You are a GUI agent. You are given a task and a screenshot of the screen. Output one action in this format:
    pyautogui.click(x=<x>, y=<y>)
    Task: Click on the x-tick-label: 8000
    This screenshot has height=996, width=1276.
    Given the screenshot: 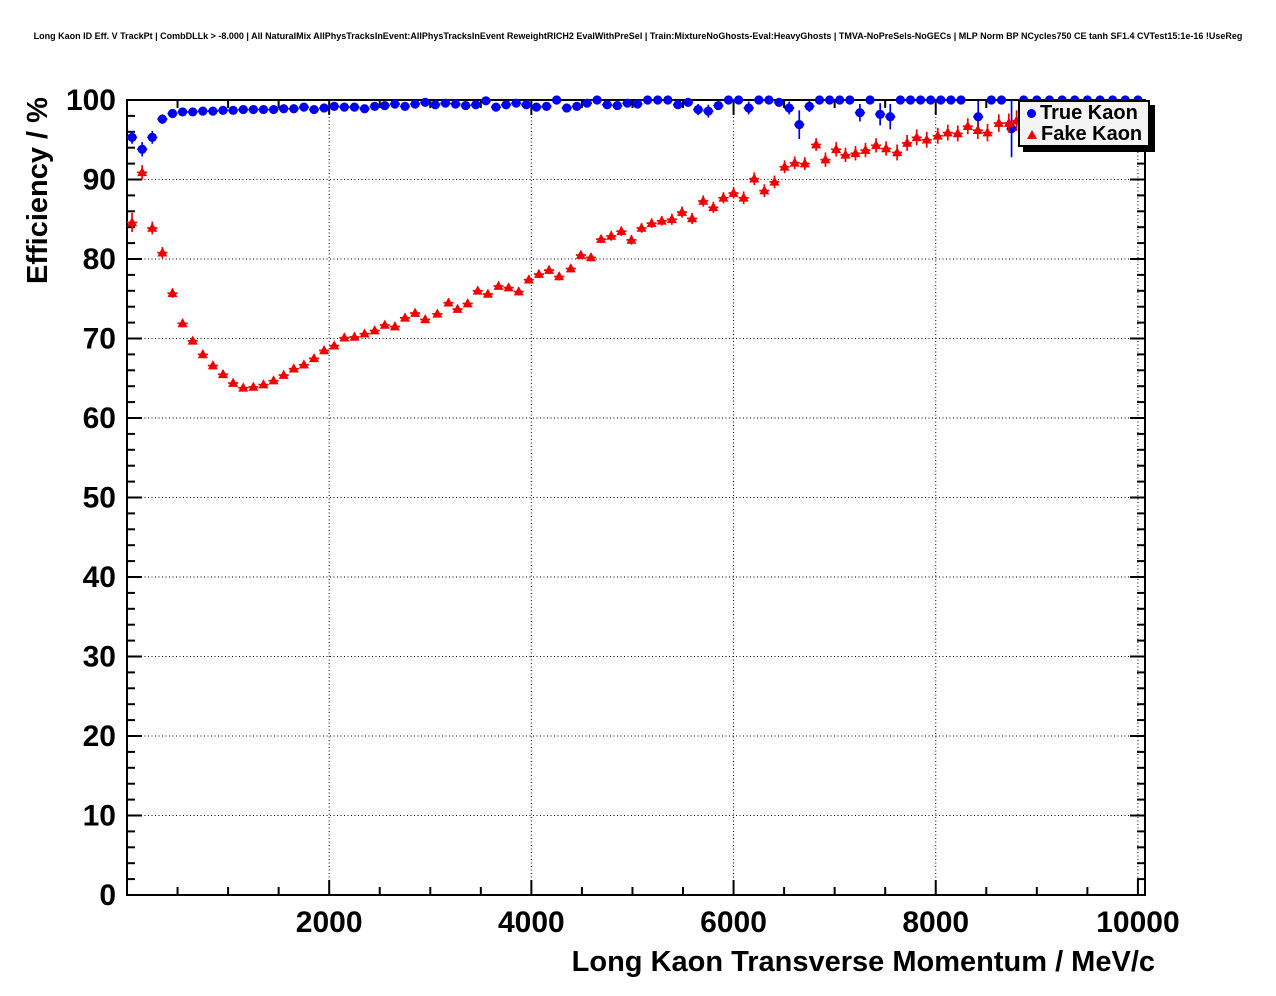 What is the action you would take?
    pyautogui.click(x=935, y=922)
    